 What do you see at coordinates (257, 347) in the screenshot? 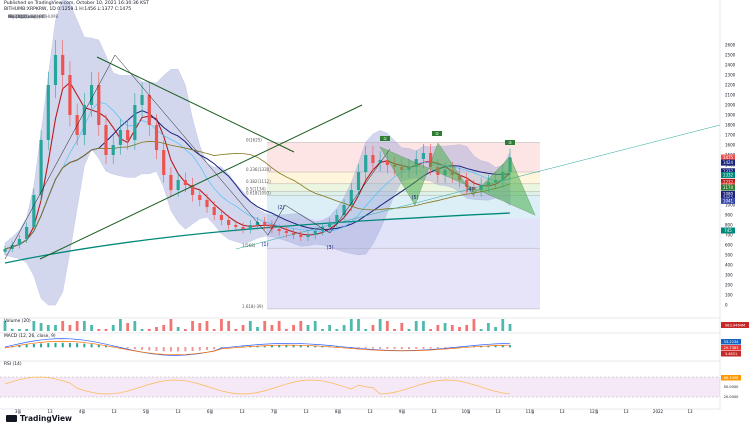
I see `macd-signal-line` at bounding box center [257, 347].